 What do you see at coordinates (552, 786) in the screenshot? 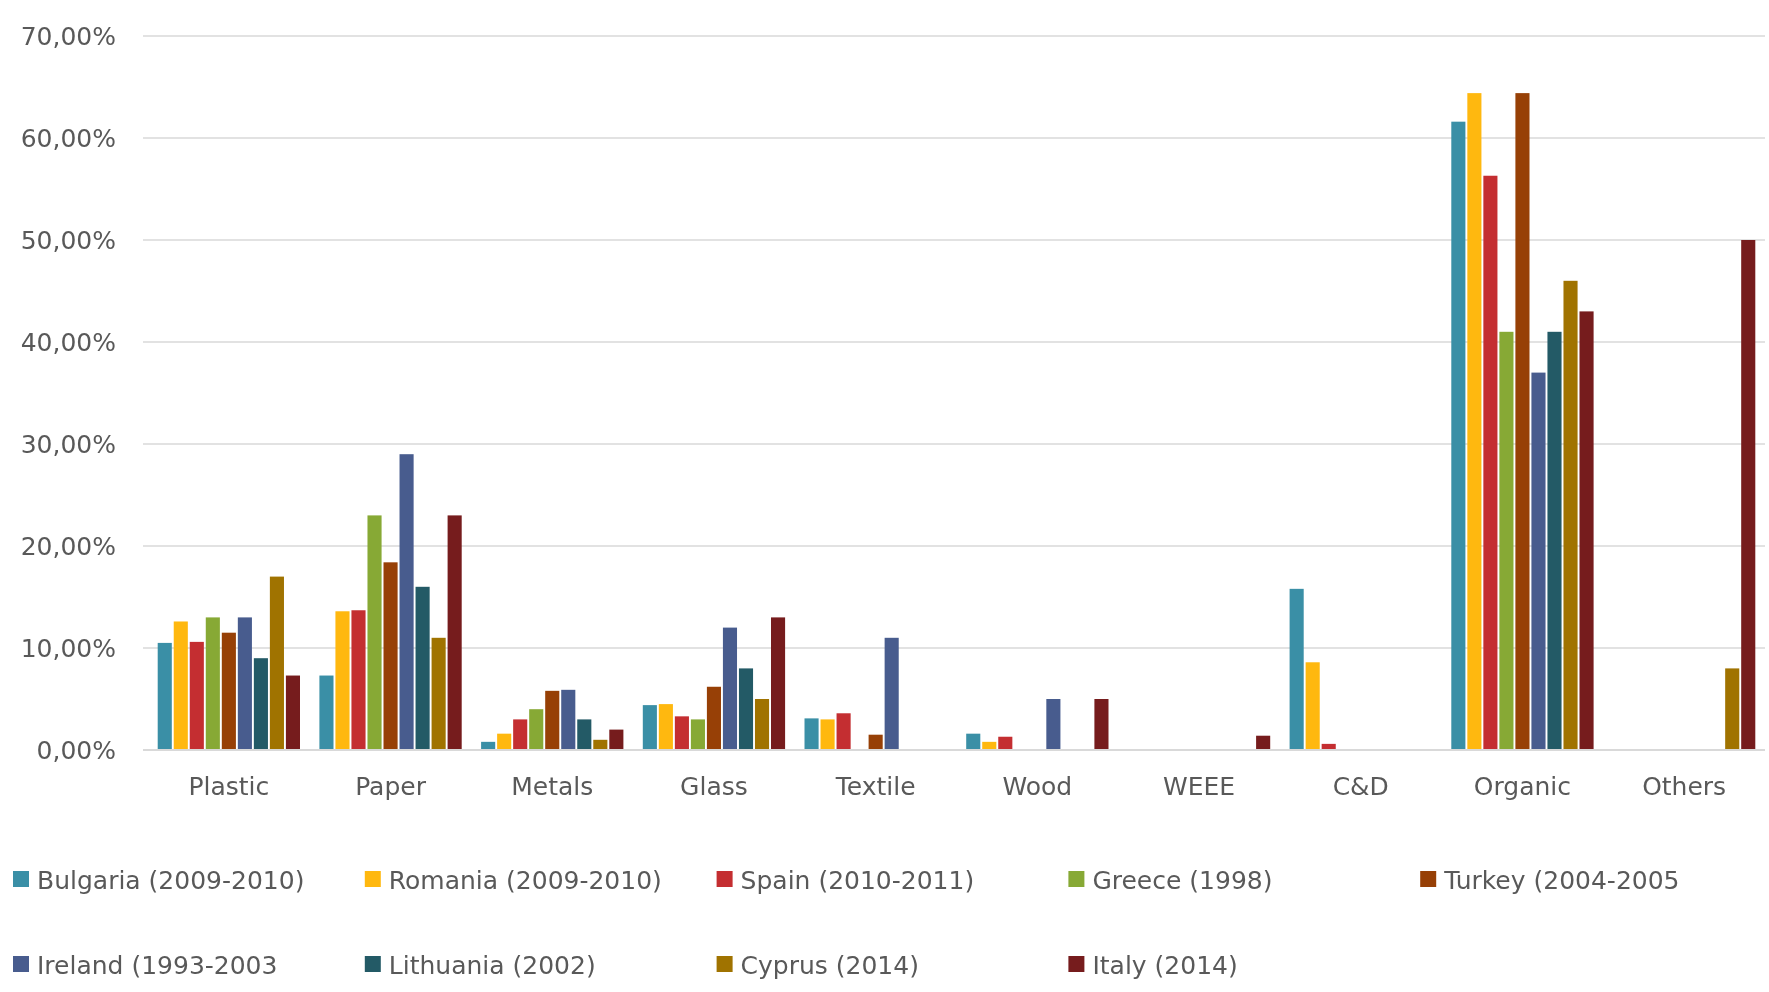
I see `x-tick-label: Metals` at bounding box center [552, 786].